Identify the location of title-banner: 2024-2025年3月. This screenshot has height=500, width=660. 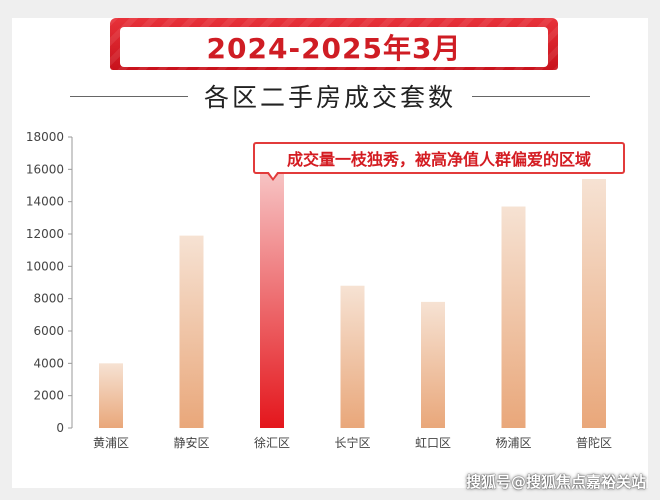
(334, 44).